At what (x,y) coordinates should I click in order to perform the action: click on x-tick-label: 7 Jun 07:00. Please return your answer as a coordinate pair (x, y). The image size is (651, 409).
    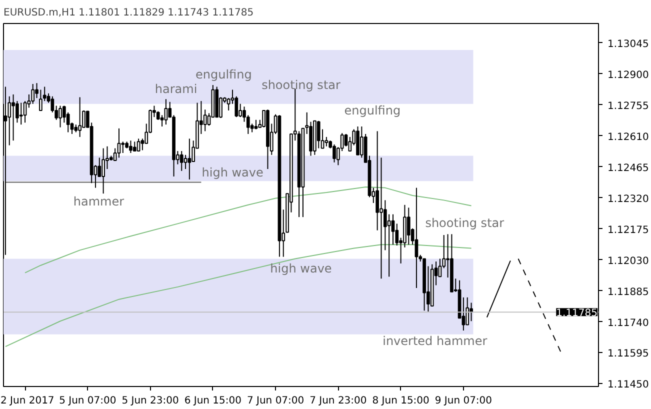
    Looking at the image, I should click on (275, 401).